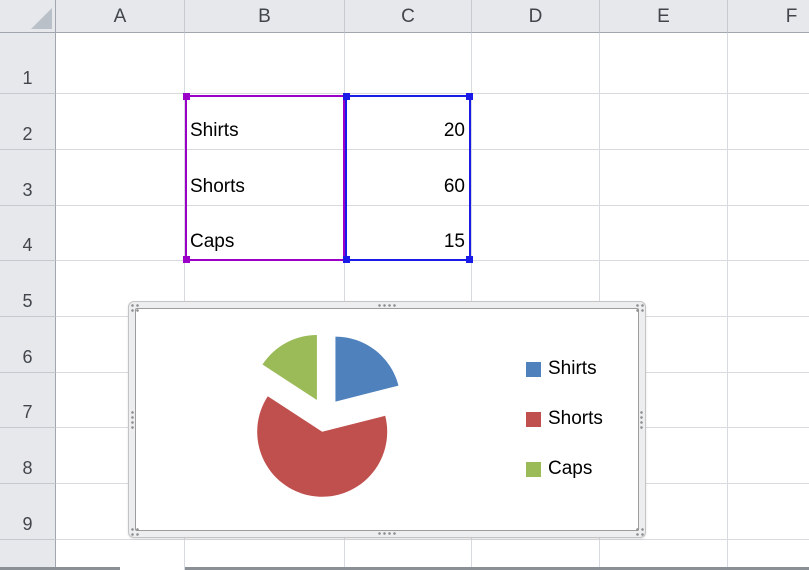 The image size is (809, 570). What do you see at coordinates (768, 16) in the screenshot?
I see `column-header-F: F` at bounding box center [768, 16].